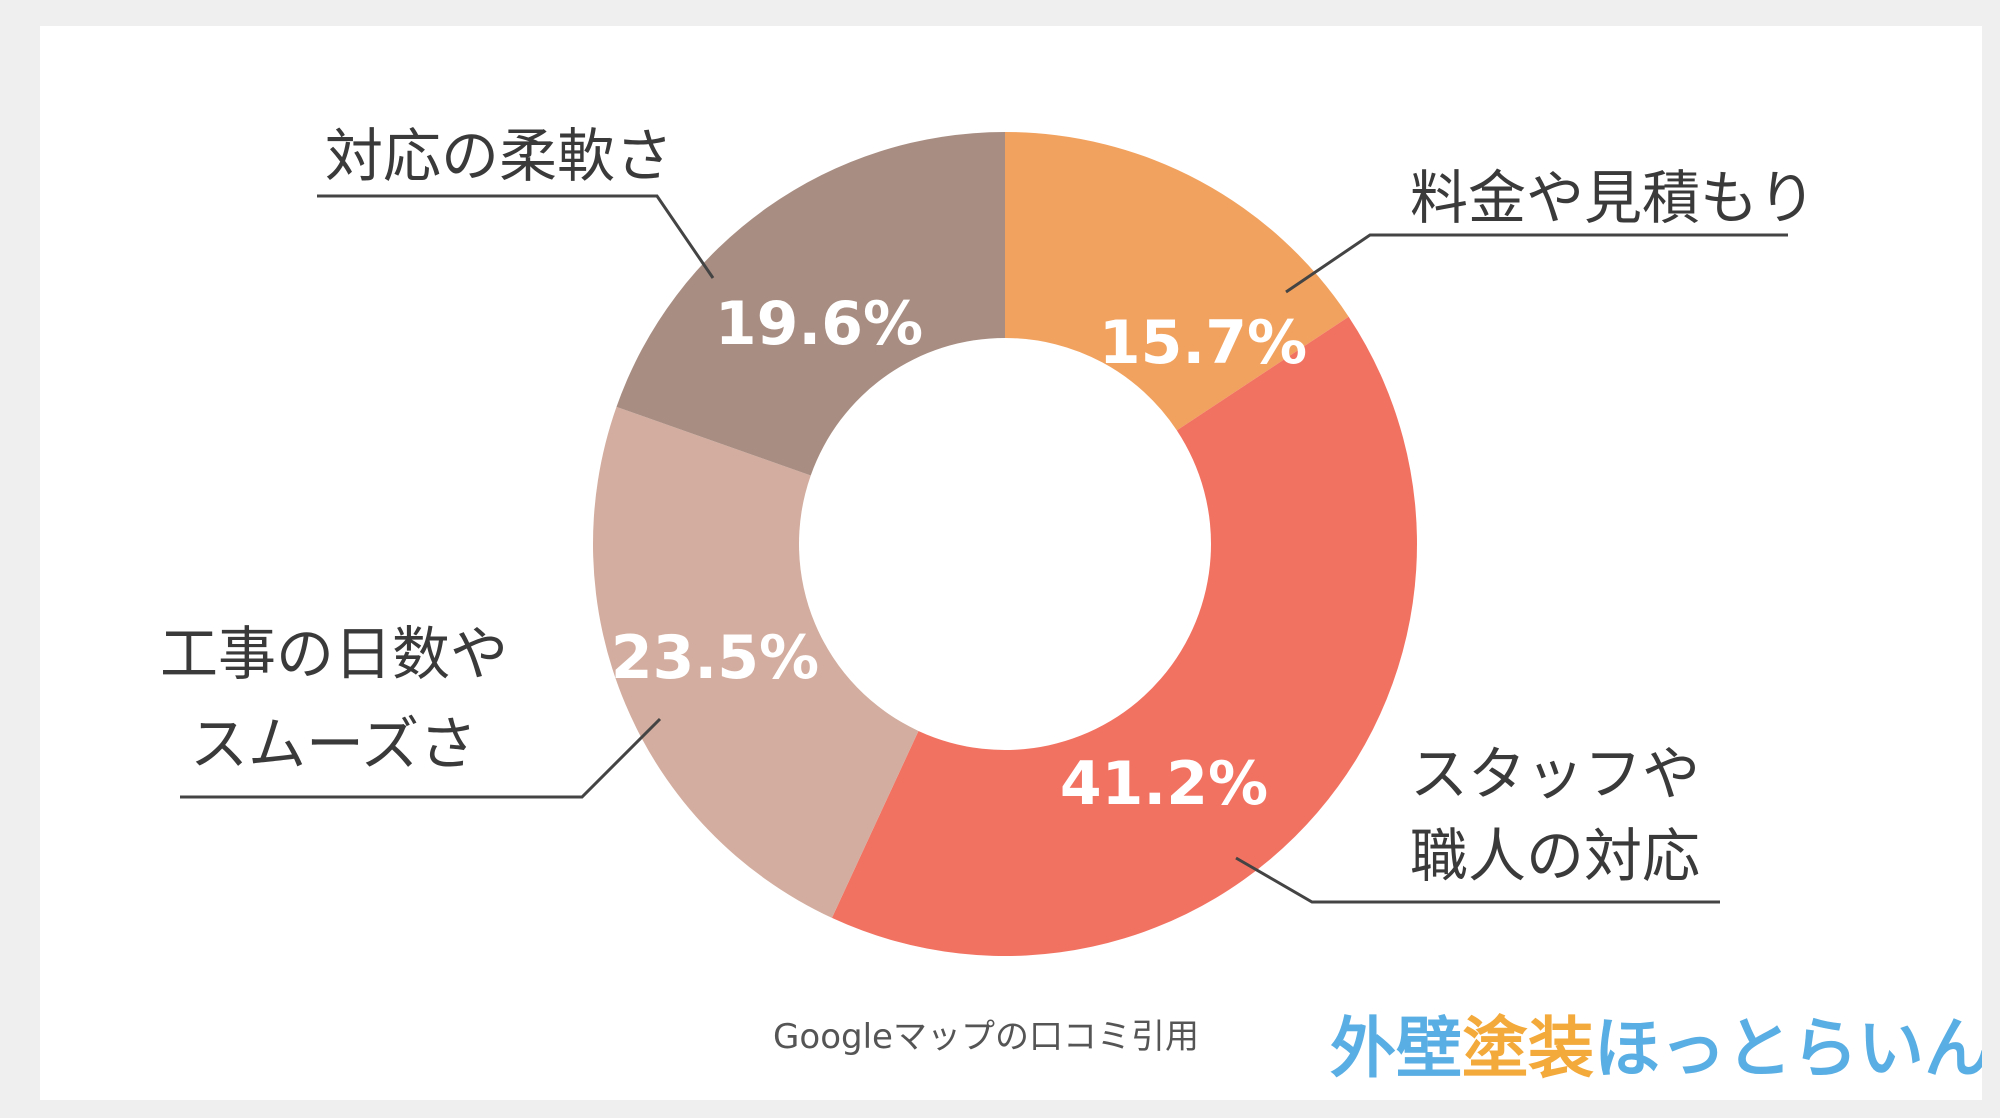  Describe the element at coordinates (819, 324) in the screenshot. I see `value-label-flexibility: 19.6%` at that location.